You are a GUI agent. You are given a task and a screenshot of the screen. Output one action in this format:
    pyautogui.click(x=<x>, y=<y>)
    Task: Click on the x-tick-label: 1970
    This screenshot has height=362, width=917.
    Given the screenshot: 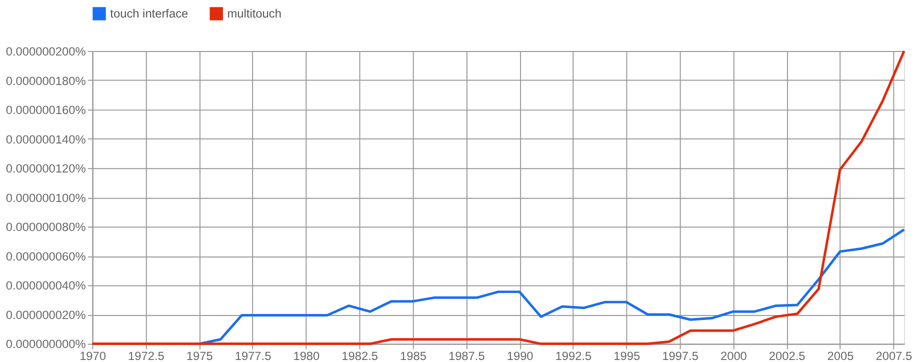 What is the action you would take?
    pyautogui.click(x=93, y=355)
    